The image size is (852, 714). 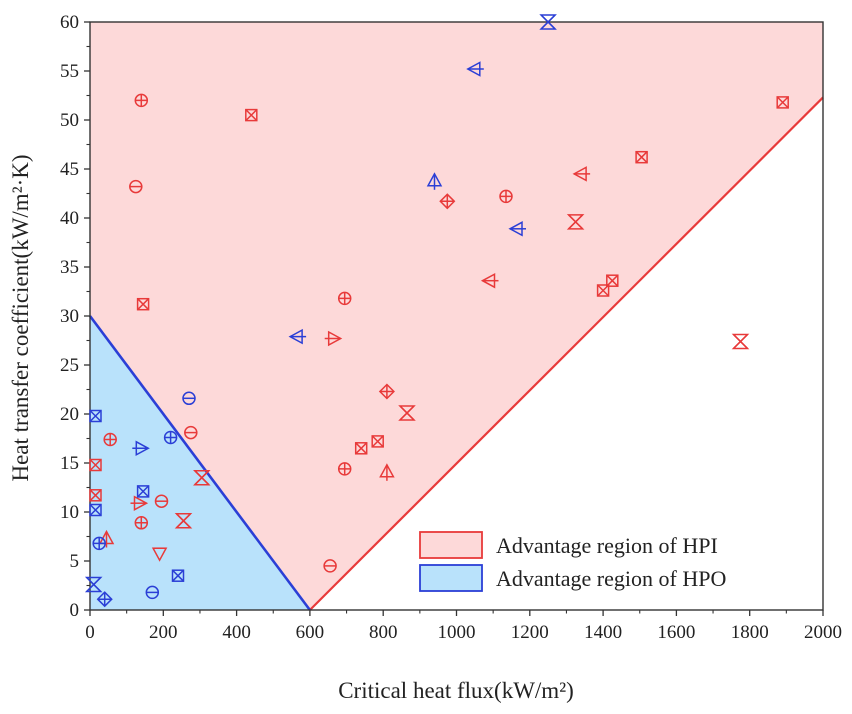 I want to click on y-tick-label: 10, so click(x=69, y=512).